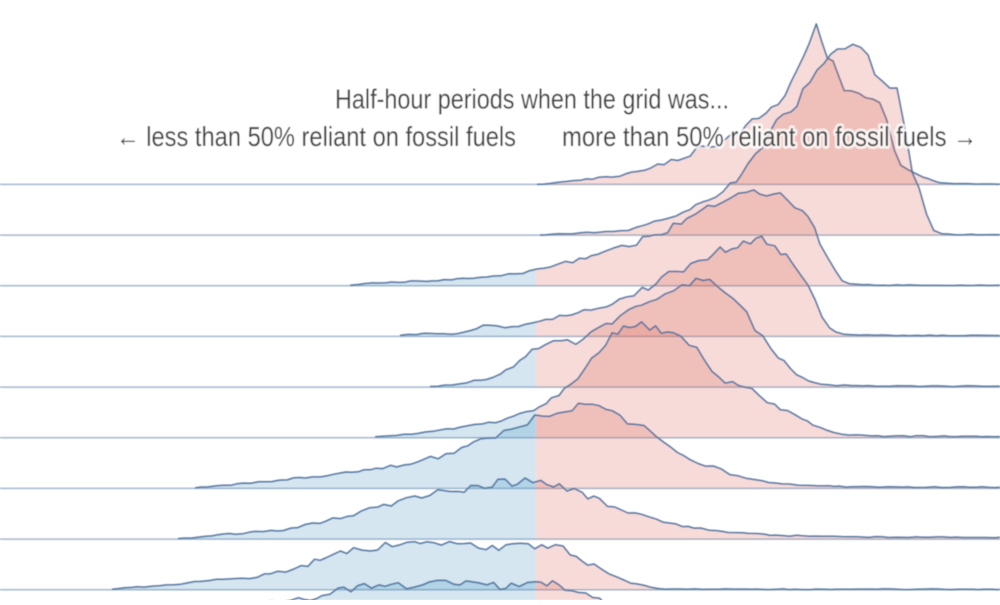  What do you see at coordinates (769, 136) in the screenshot?
I see `svg-text:more than 50% reliant on fossi: more than 50% reliant on fossil fuels →` at bounding box center [769, 136].